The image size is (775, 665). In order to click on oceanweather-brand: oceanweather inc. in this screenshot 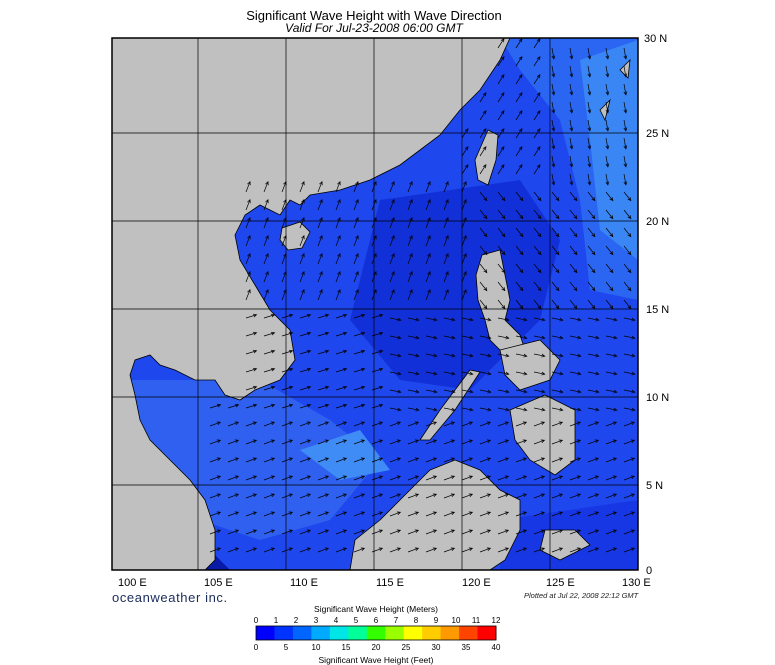, I will do `click(170, 597)`.